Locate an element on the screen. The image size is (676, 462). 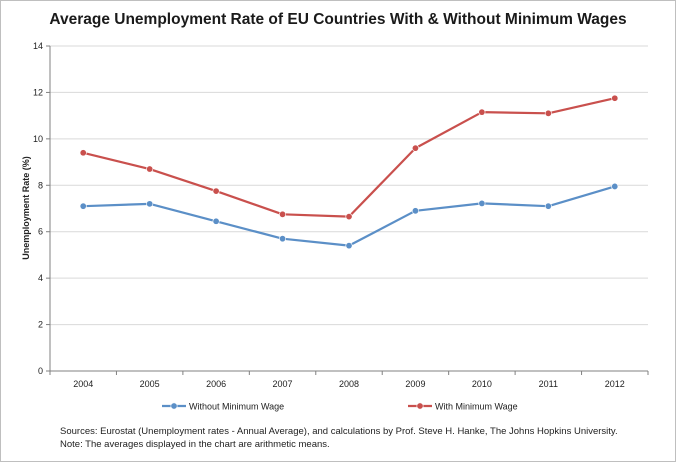
x-tick-label-2004: 2004 is located at coordinates (83, 384).